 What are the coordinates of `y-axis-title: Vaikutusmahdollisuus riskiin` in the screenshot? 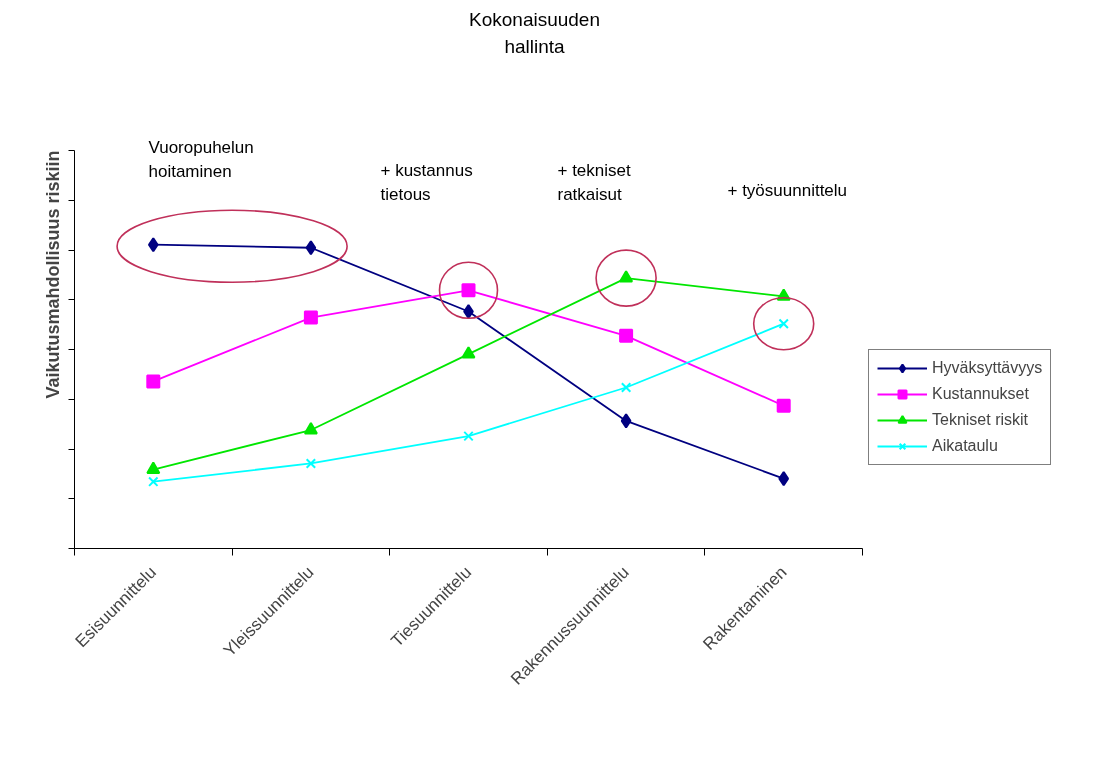 It's located at (52, 274).